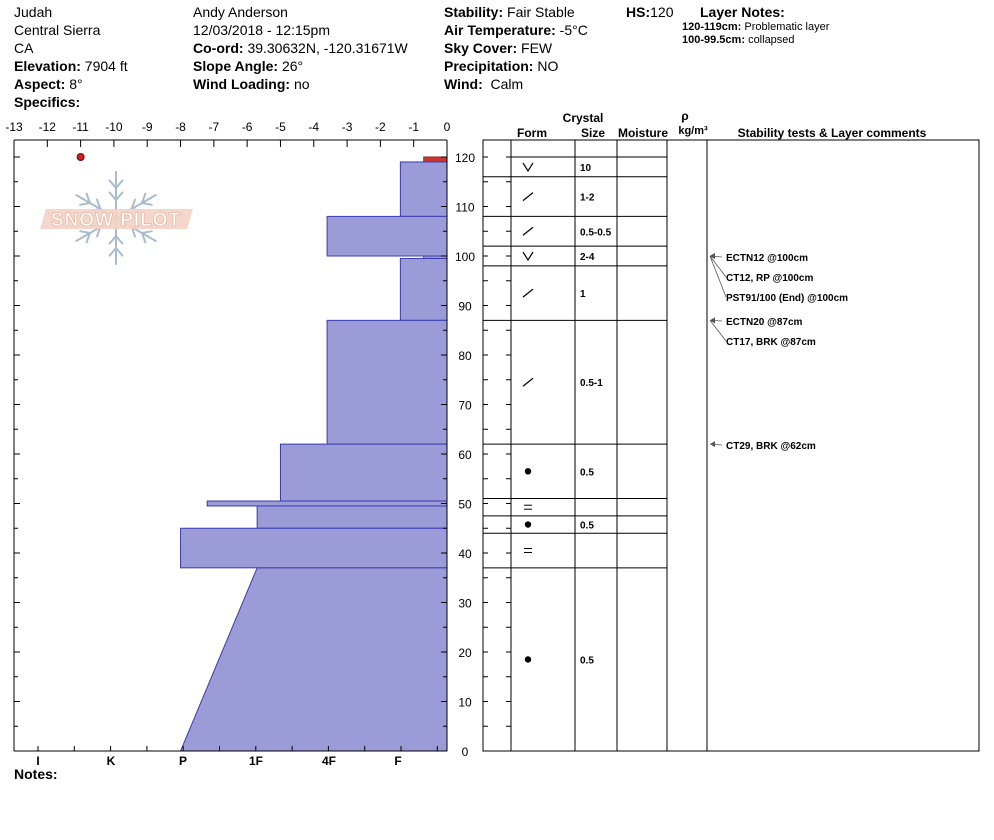  I want to click on hs-info: HS:120, so click(649, 12).